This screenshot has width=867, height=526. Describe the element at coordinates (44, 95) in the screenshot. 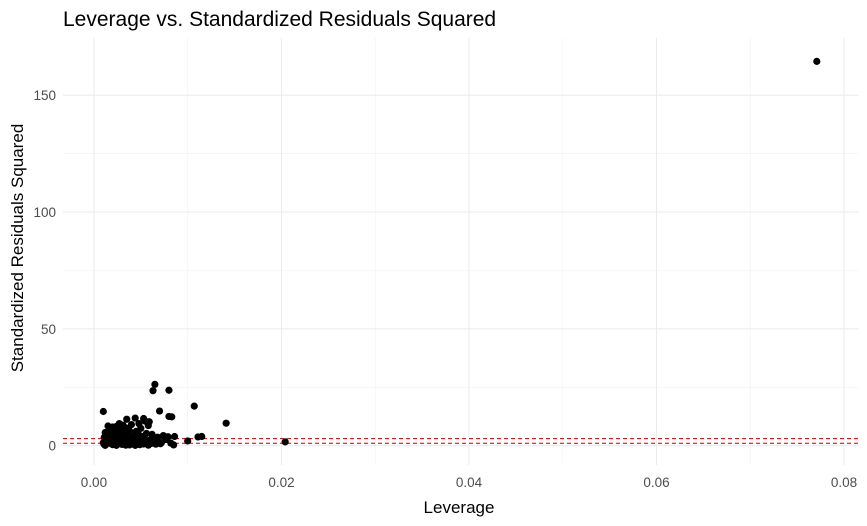

I see `y-tick-label: 150` at that location.